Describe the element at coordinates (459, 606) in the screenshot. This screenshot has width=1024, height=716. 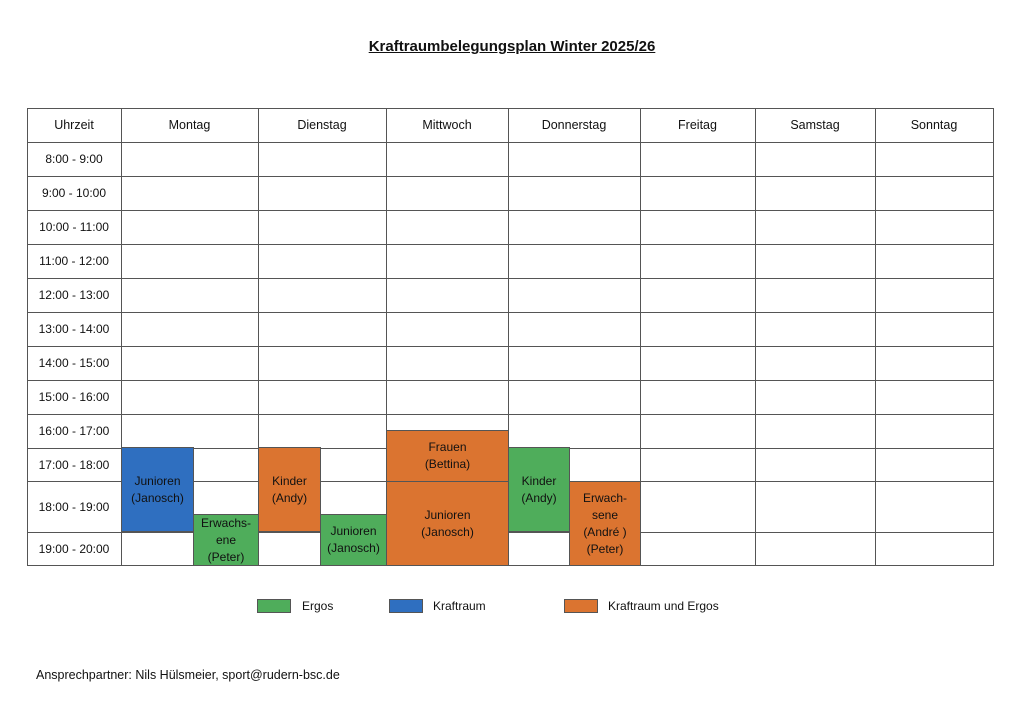
I see `legend-label-kraftraum: Kraftraum` at that location.